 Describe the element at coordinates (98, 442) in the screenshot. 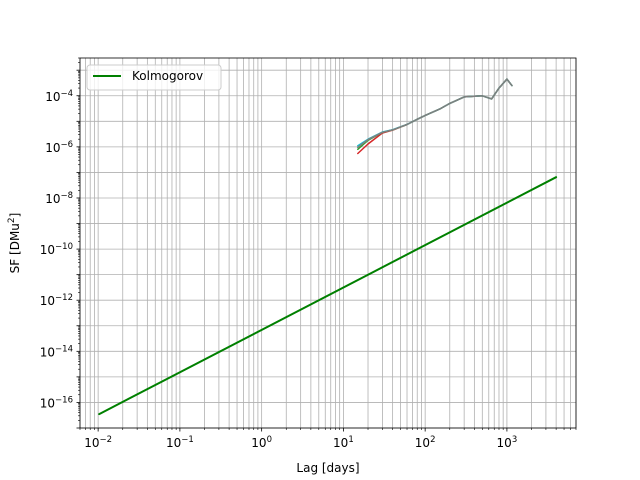

I see `x-tick-label: 10⁻²` at that location.